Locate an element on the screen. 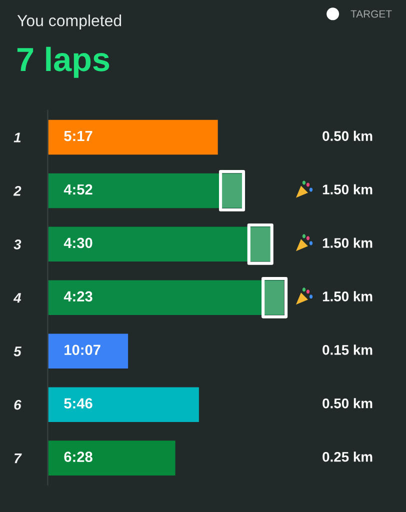 The width and height of the screenshot is (406, 512). y-tick-label: 3 is located at coordinates (18, 245).